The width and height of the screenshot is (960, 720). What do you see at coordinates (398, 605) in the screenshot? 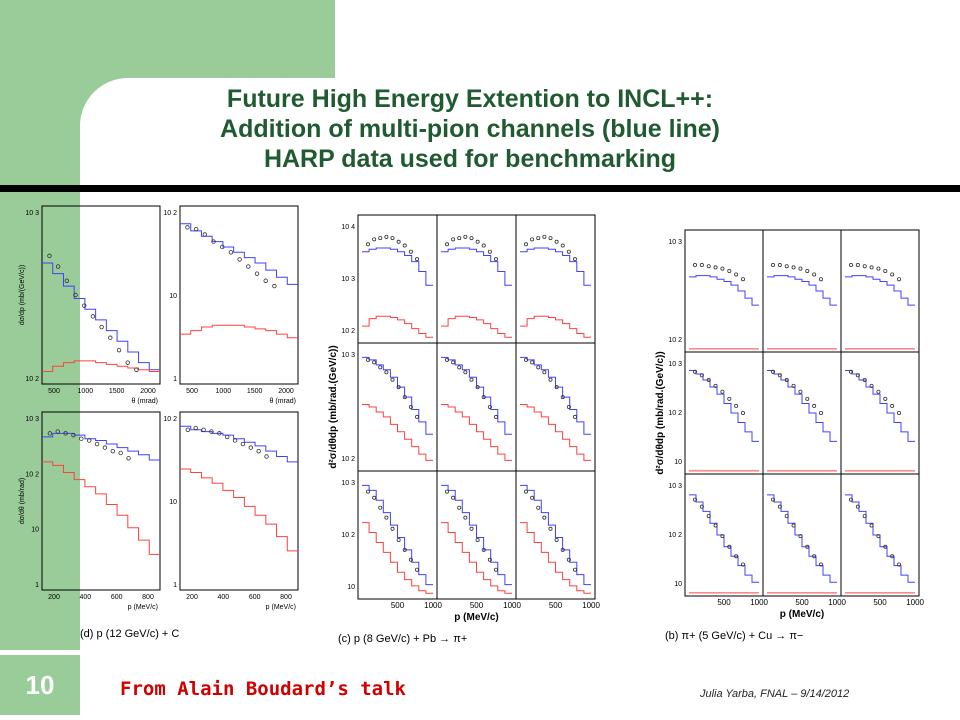
I see `c-col1-xtick-1: 500` at bounding box center [398, 605].